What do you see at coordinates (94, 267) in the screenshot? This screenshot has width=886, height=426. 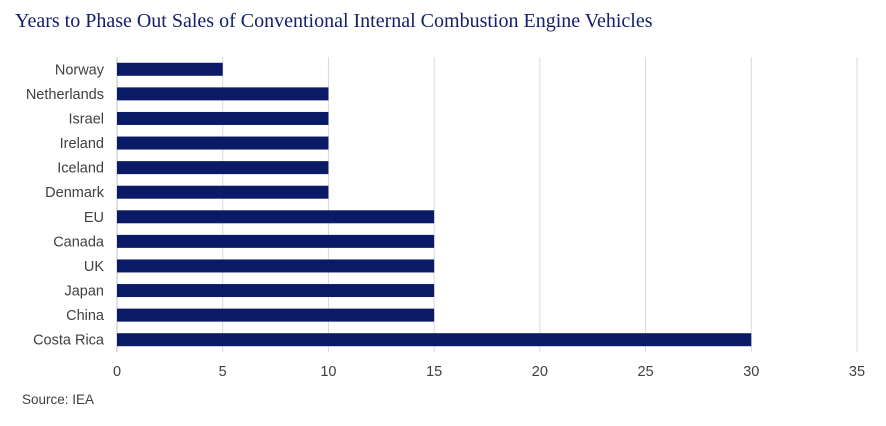 I see `category-label: UK` at bounding box center [94, 267].